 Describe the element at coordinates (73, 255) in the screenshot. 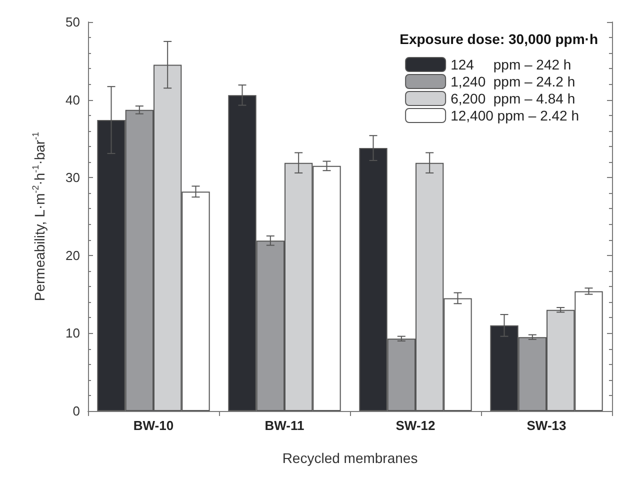

I see `y-tick-label: 20` at that location.